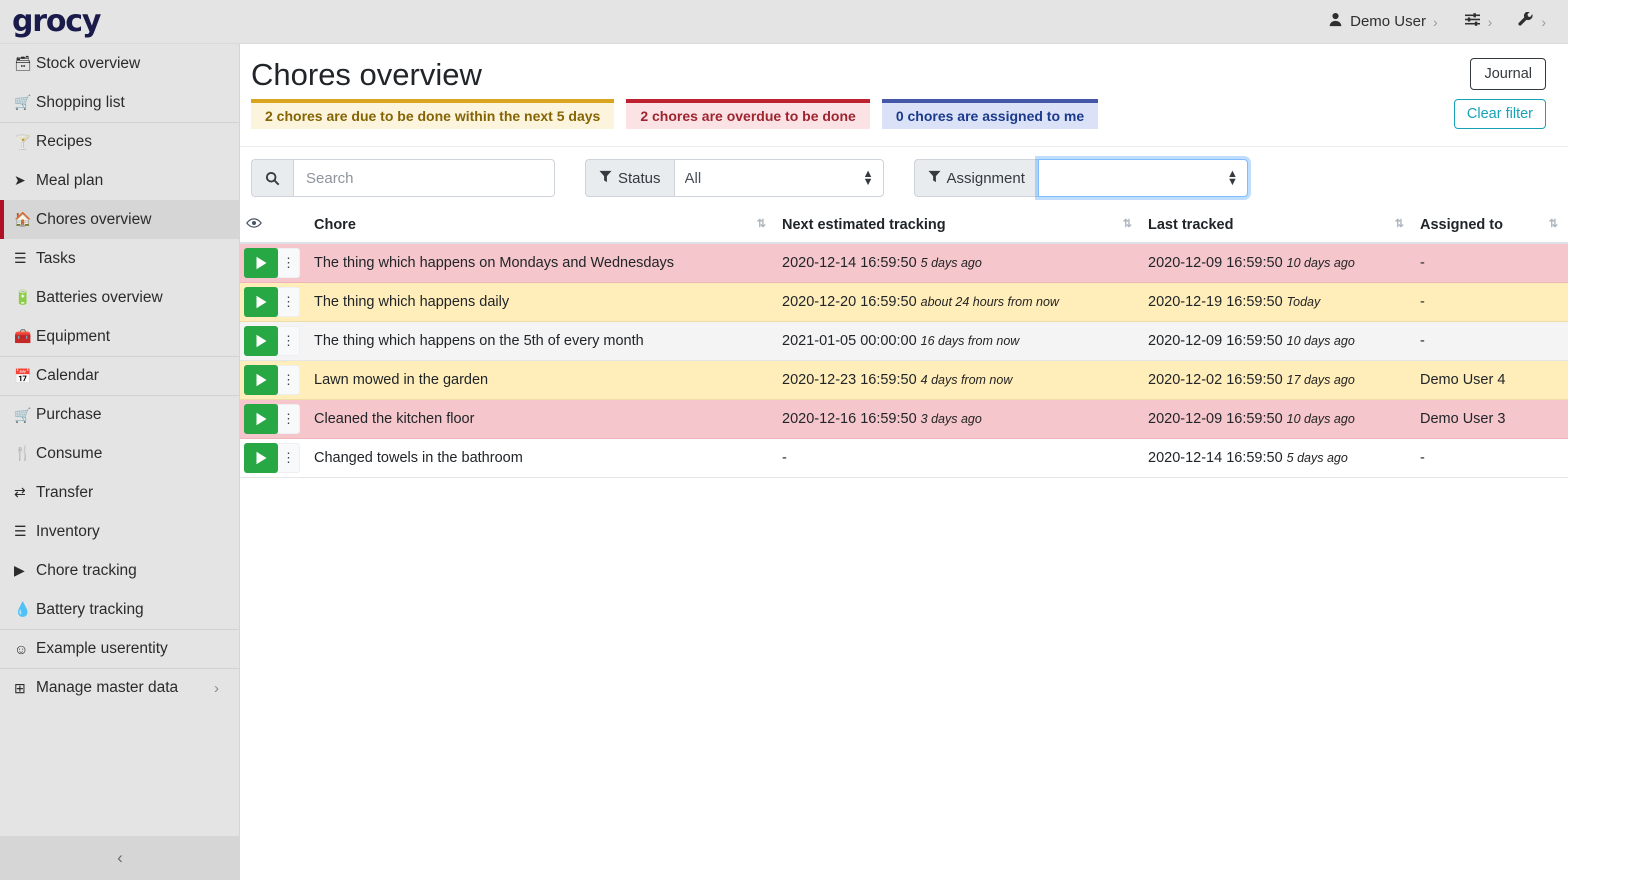 The width and height of the screenshot is (1640, 880). I want to click on tools-menu: ›, so click(1532, 21).